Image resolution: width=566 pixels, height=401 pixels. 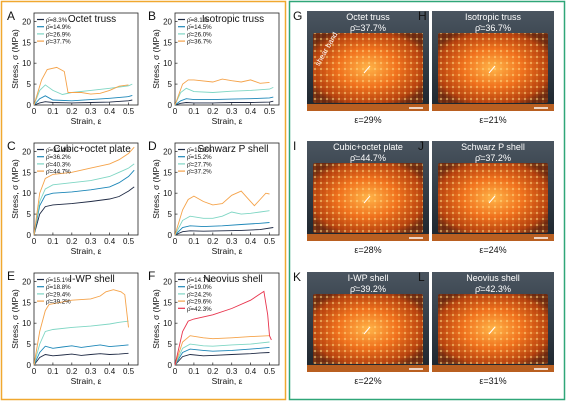 I want to click on strain-value: ε=29%, so click(x=367, y=120).